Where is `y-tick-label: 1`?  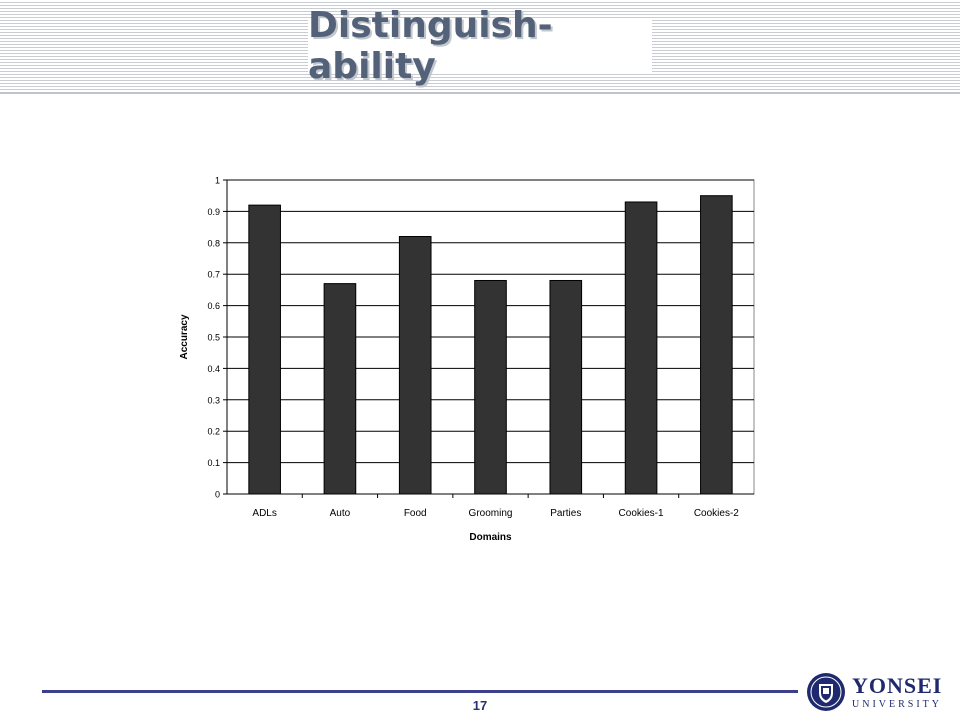 y-tick-label: 1 is located at coordinates (217, 181).